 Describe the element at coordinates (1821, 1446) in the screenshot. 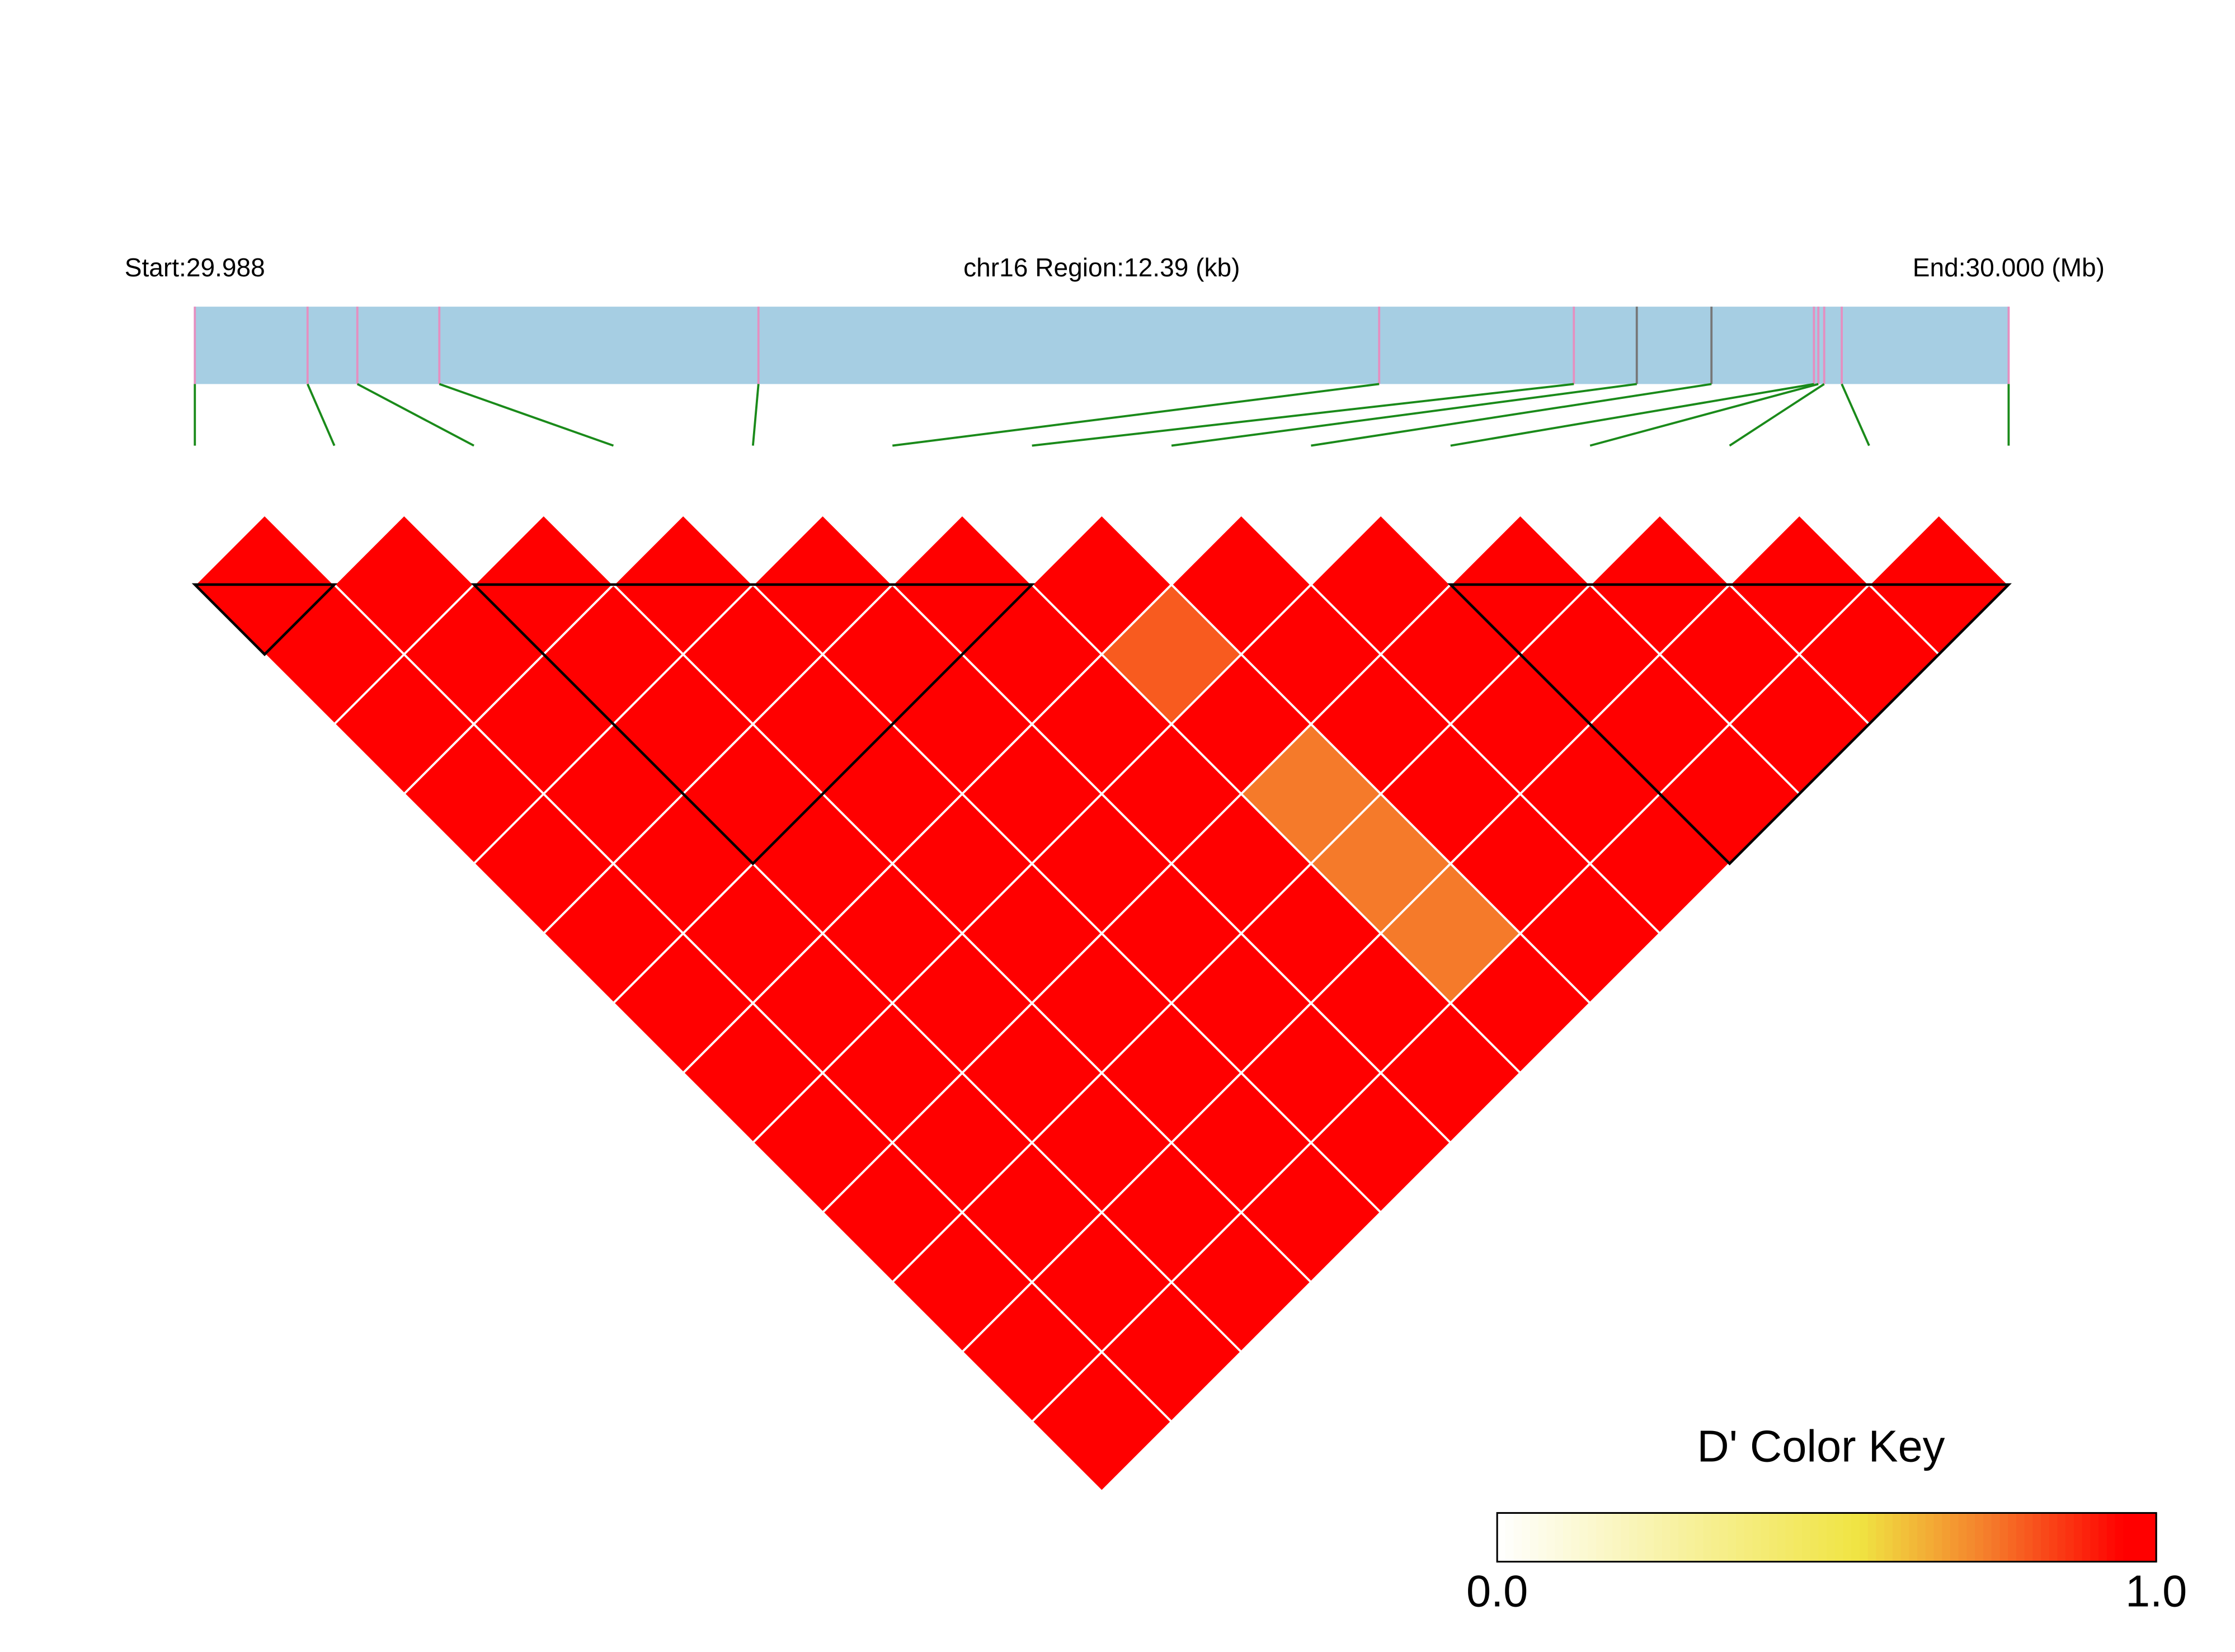

I see `color-key-title: D' Color Key` at that location.